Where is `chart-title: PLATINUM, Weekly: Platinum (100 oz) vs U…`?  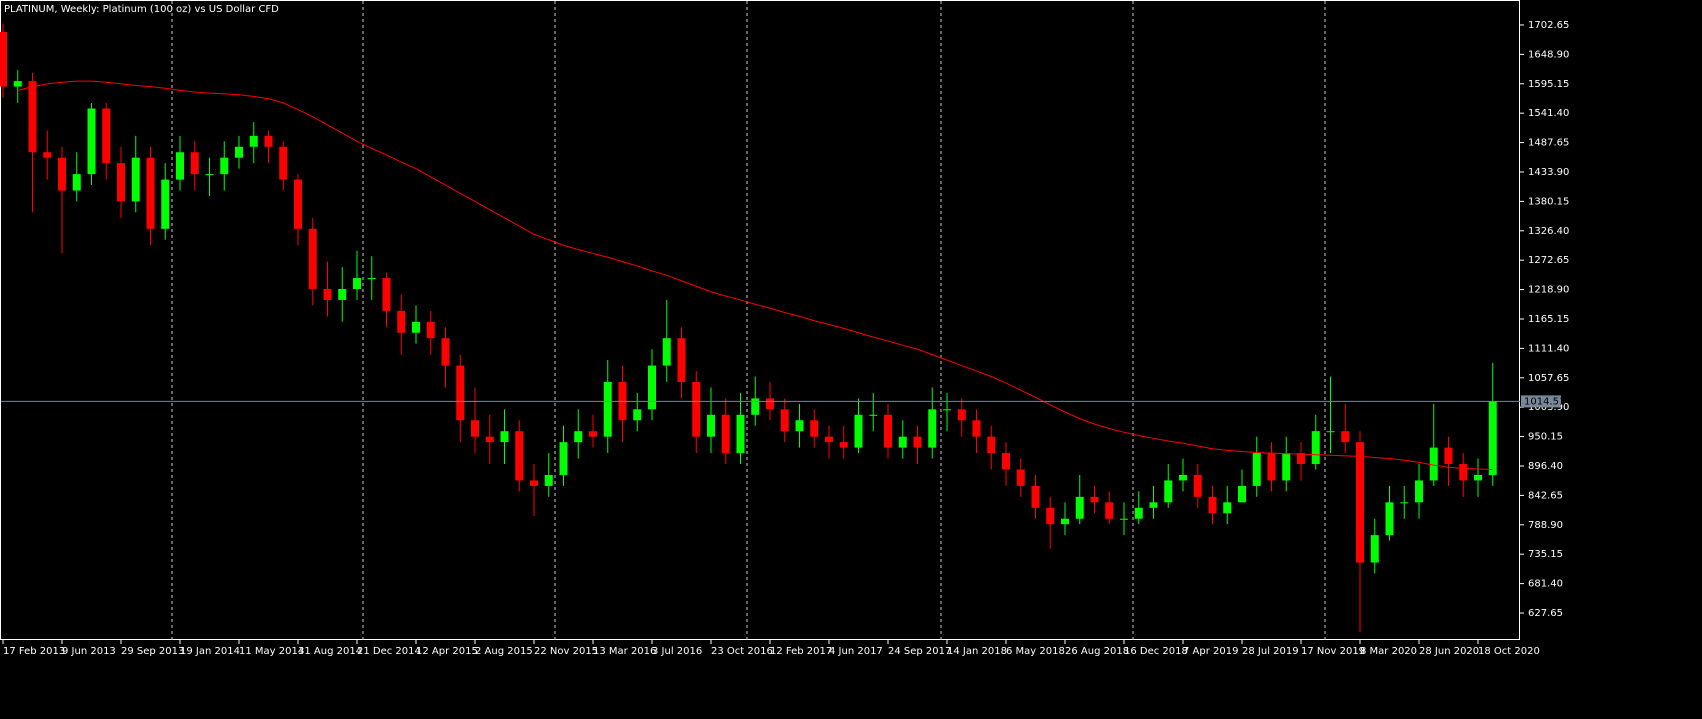
chart-title: PLATINUM, Weekly: Platinum (100 oz) vs U… is located at coordinates (141, 9).